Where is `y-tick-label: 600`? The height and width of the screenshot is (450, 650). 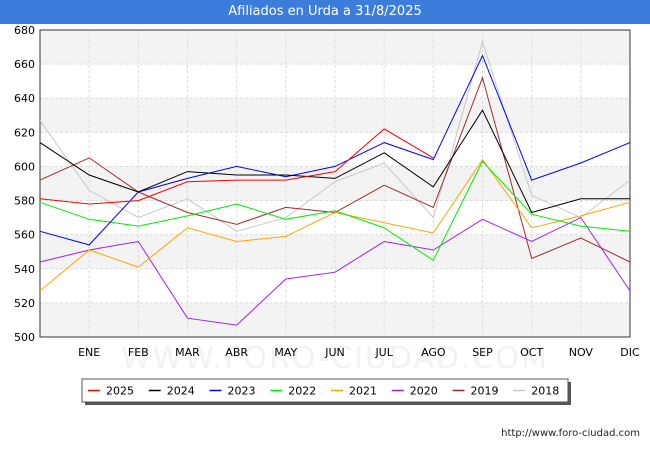 y-tick-label: 600 is located at coordinates (24, 166).